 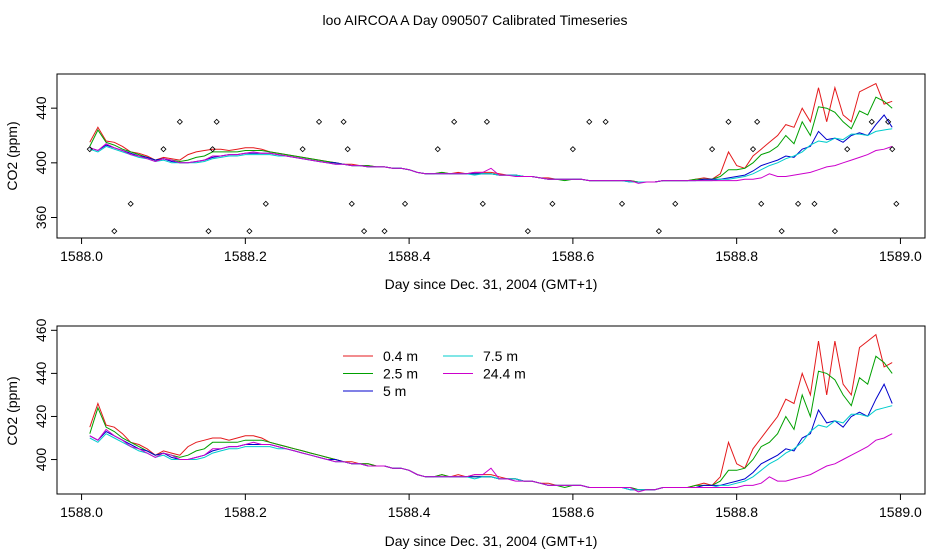 What do you see at coordinates (736, 256) in the screenshot?
I see `x-tick-label-top: 1588.8` at bounding box center [736, 256].